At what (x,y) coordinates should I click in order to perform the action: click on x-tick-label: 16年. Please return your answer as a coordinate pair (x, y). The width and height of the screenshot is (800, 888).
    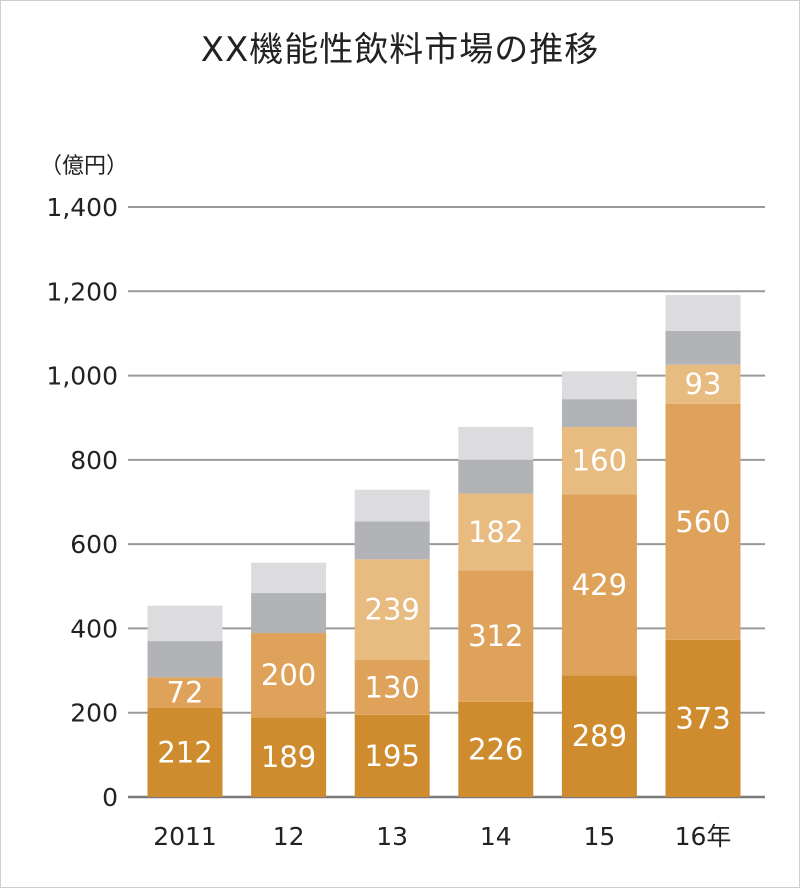
    Looking at the image, I should click on (703, 836).